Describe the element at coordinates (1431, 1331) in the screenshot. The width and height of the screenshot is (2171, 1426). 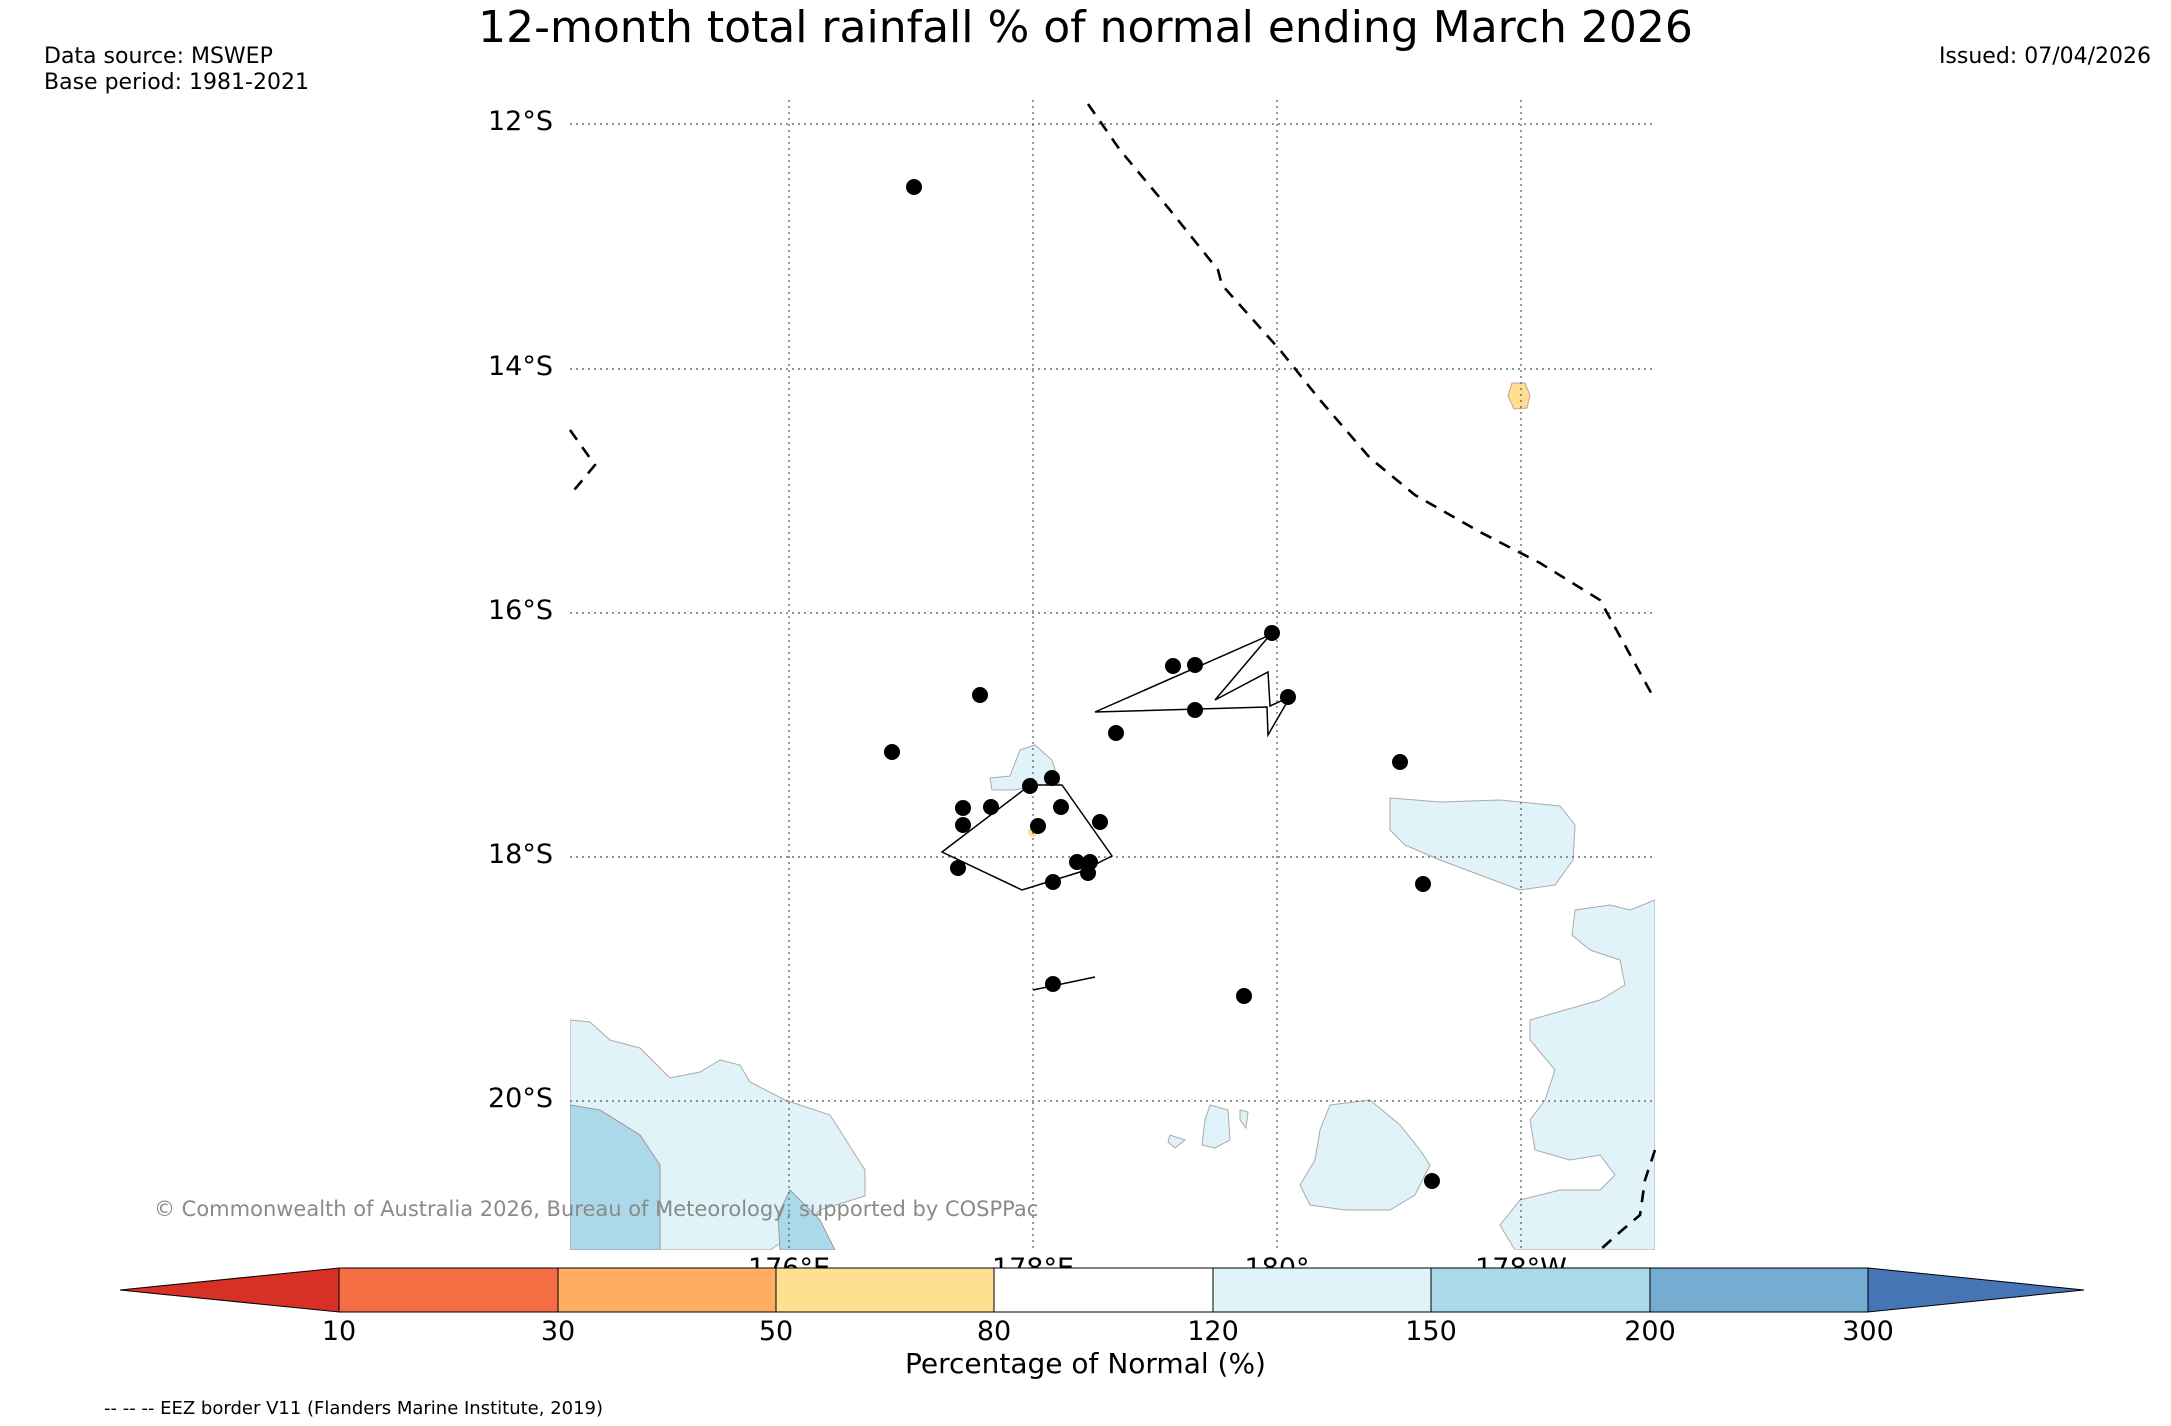
I see `colorbar-tick-150: 150` at that location.